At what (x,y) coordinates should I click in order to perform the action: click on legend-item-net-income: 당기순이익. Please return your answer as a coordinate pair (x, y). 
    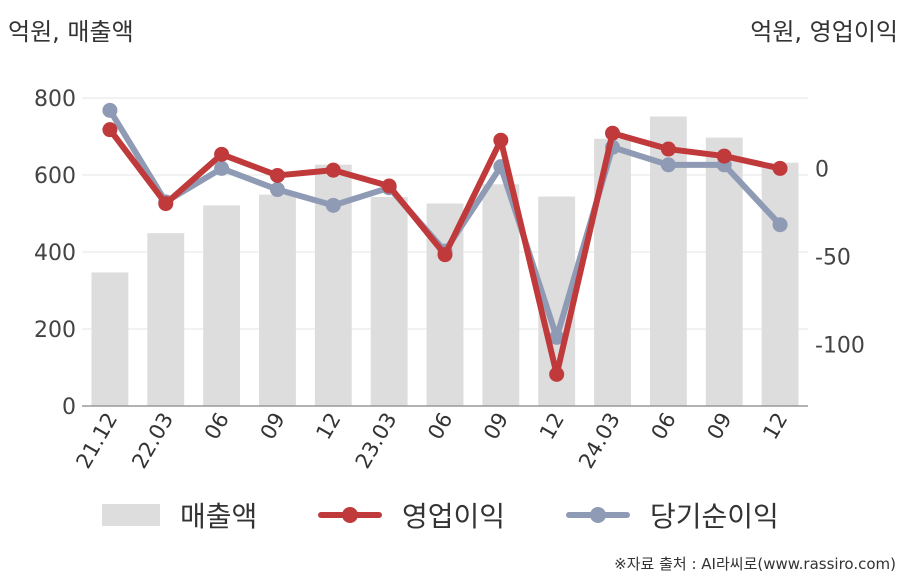
    Looking at the image, I should click on (672, 515).